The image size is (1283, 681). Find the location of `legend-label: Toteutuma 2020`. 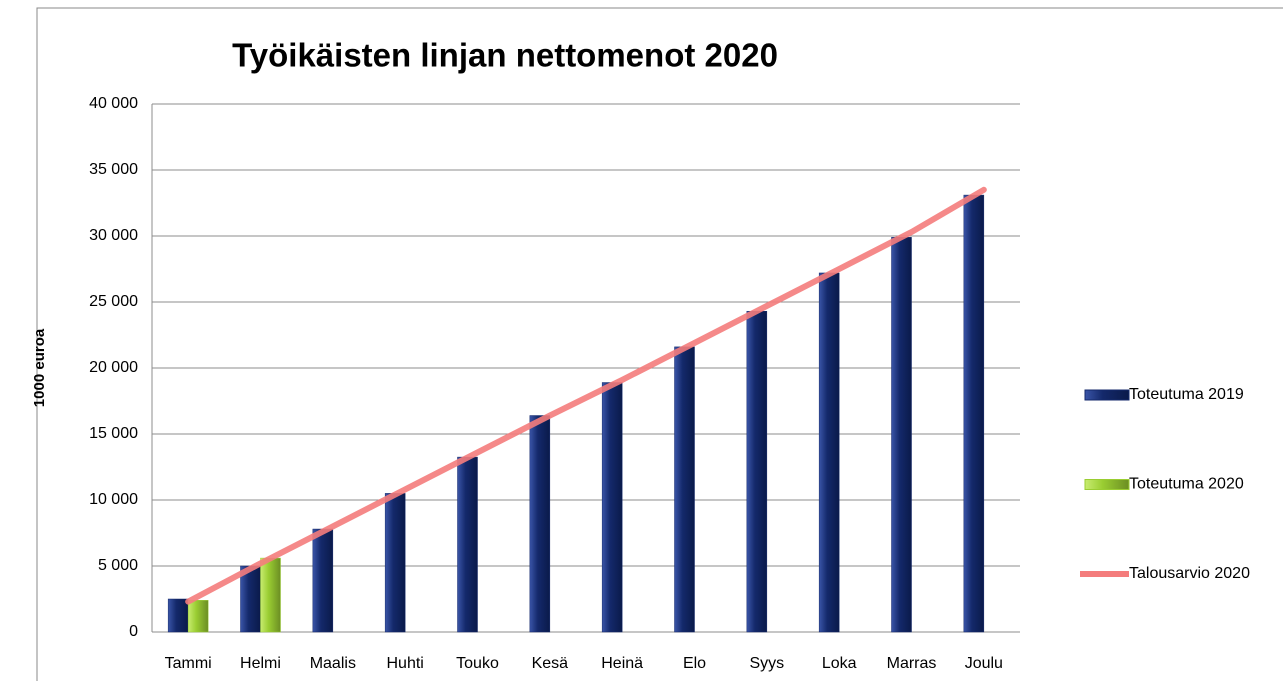

legend-label: Toteutuma 2020 is located at coordinates (1186, 484).